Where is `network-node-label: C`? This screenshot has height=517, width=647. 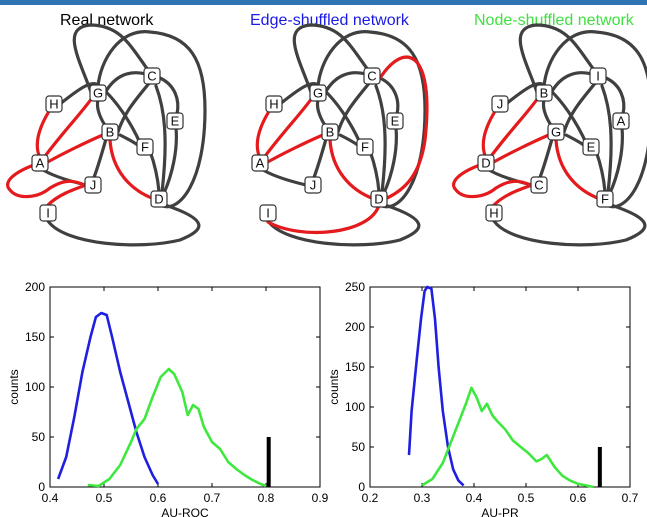
network-node-label: C is located at coordinates (151, 76).